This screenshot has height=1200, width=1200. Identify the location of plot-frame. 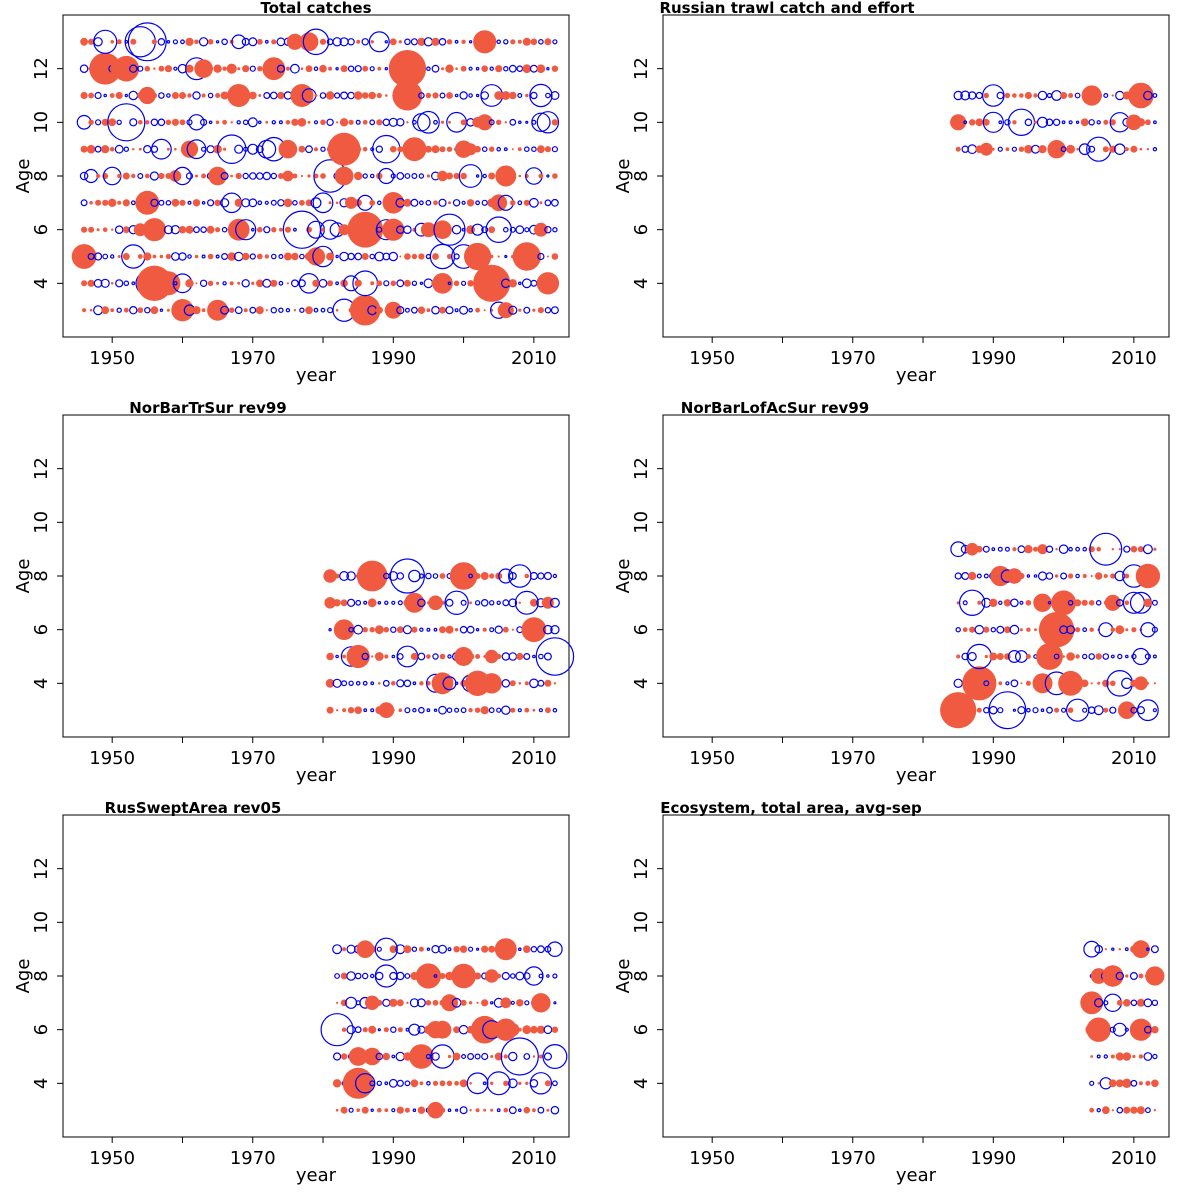
(916, 576).